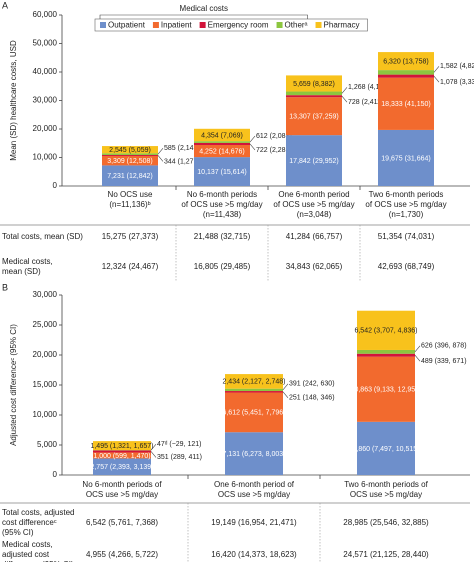  I want to click on data-label: 6,320 (13,758), so click(406, 61).